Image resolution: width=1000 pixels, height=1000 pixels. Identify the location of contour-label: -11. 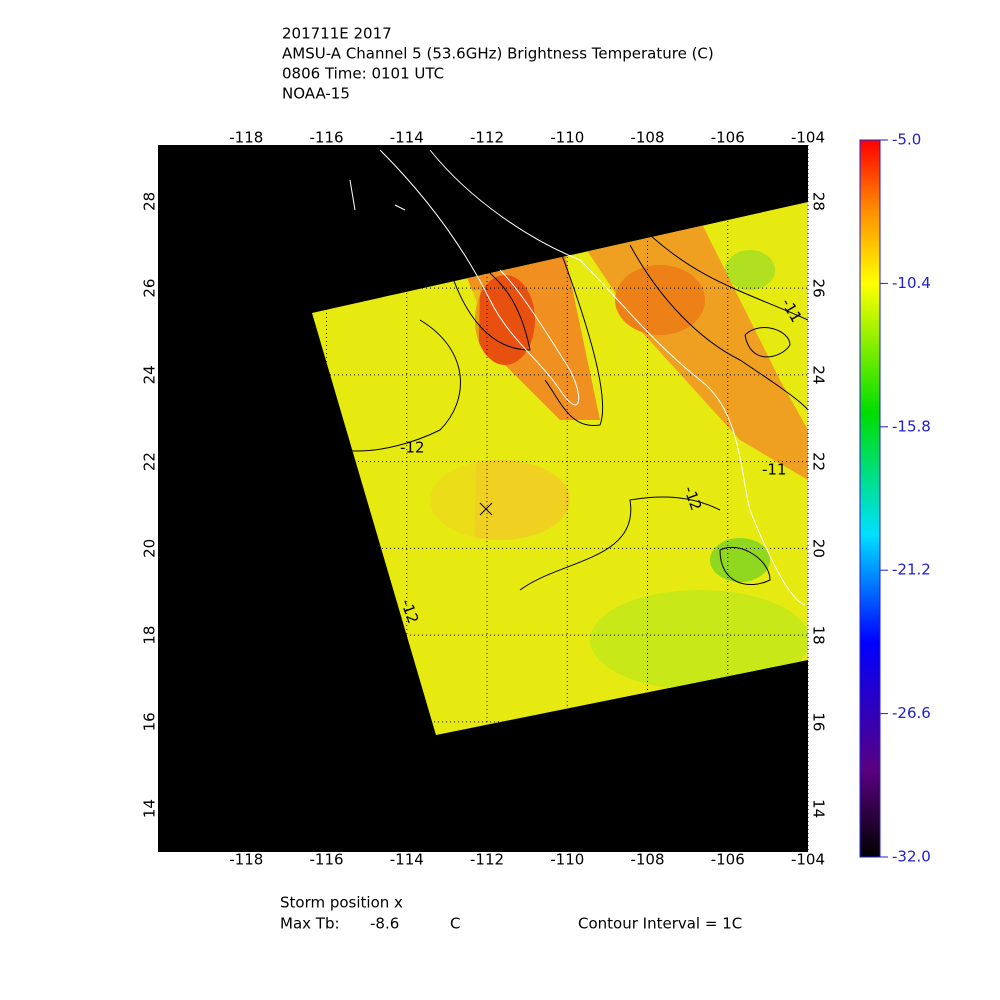
(774, 470).